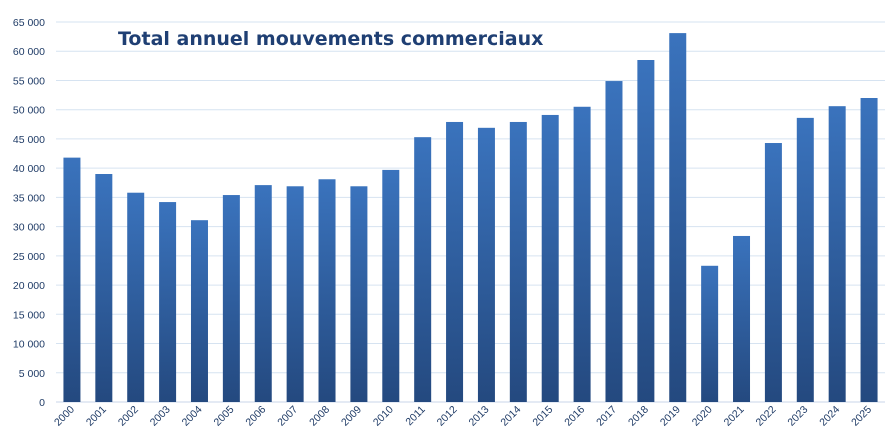 This screenshot has height=446, width=885. Describe the element at coordinates (29, 23) in the screenshot. I see `y-tick-label: 65 000` at that location.